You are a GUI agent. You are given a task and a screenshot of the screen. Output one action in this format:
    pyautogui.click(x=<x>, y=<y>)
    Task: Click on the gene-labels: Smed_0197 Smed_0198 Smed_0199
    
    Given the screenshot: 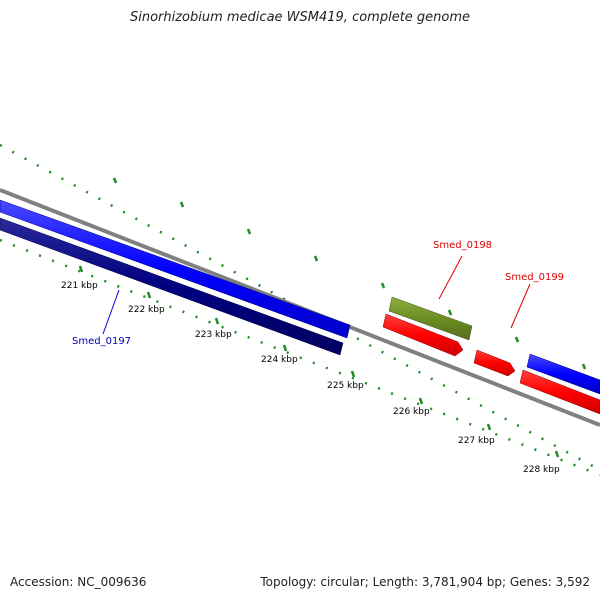 What is the action you would take?
    pyautogui.click(x=318, y=293)
    